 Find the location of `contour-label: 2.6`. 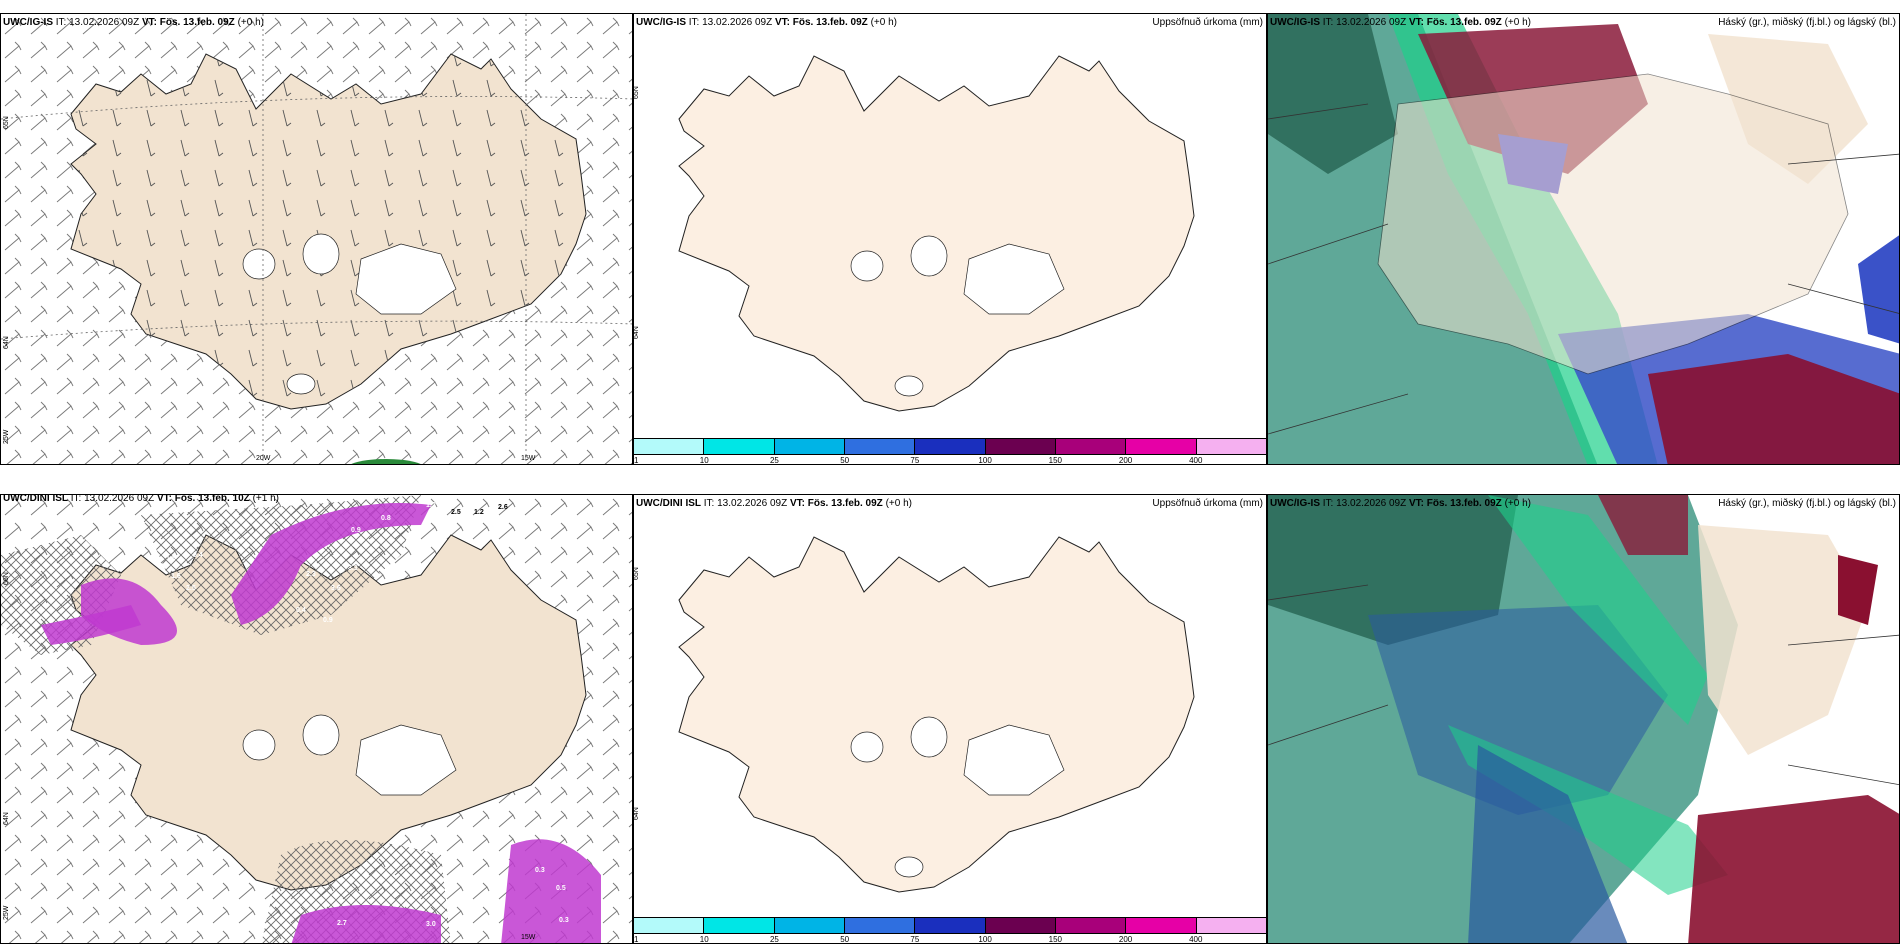

contour-label: 2.6 is located at coordinates (503, 507).